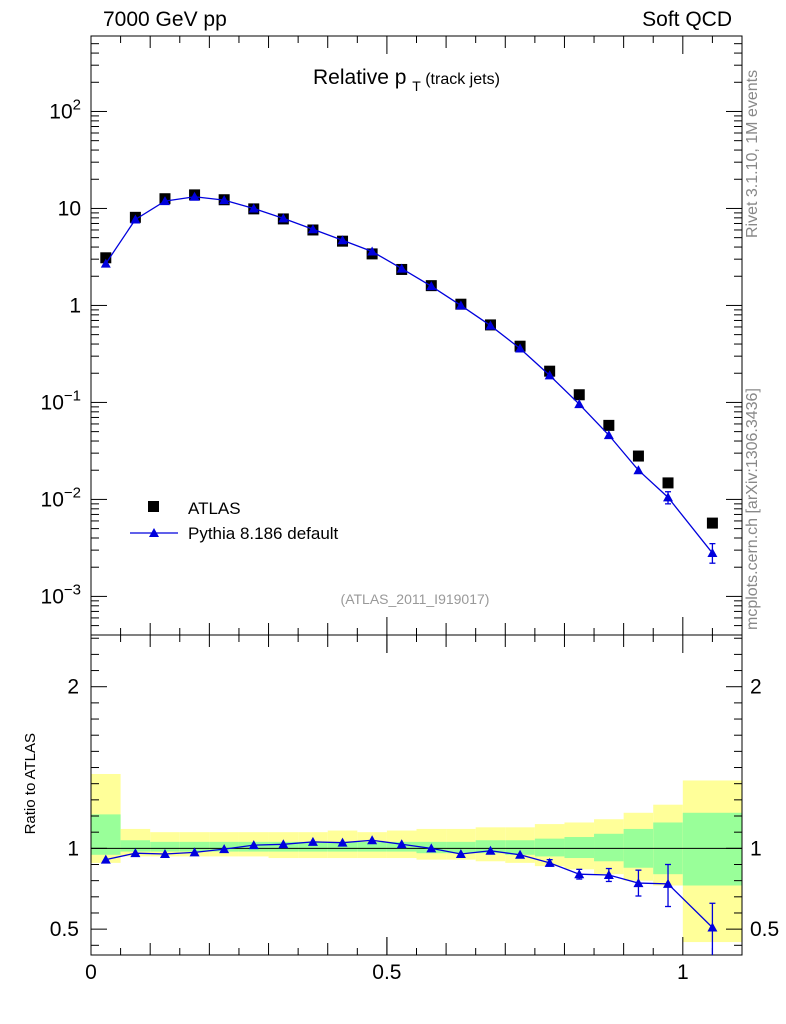  Describe the element at coordinates (756, 848) in the screenshot. I see `ratio-y-tick-label-right: 1` at that location.